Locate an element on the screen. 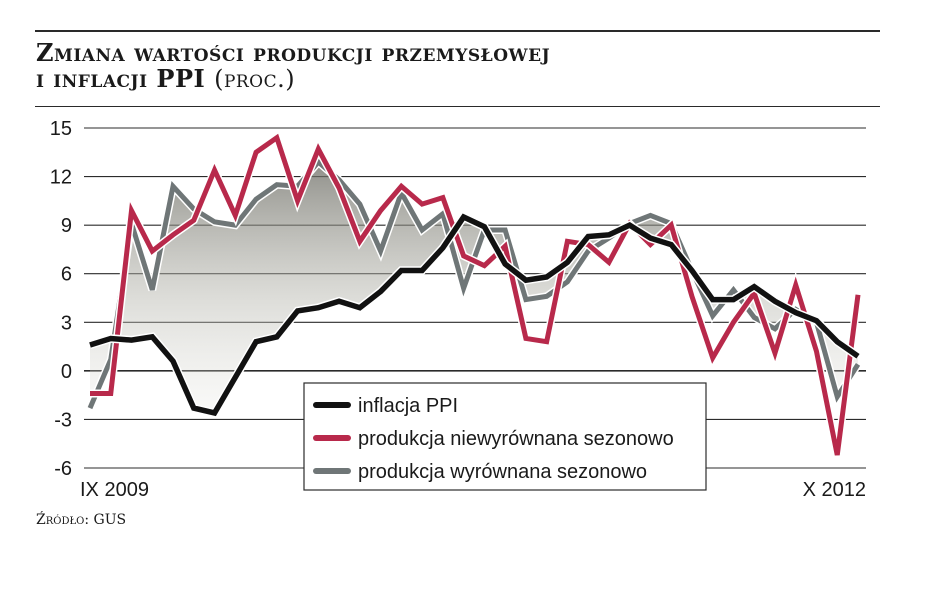  y-tick-label: 15 is located at coordinates (61, 129).